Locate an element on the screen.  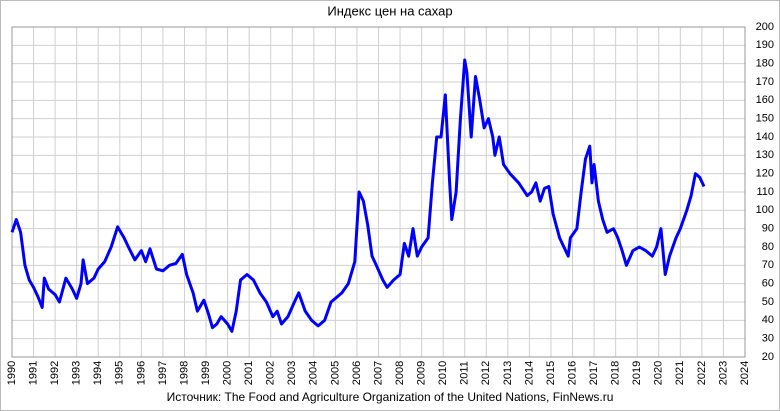
x-tick-label: 2000 is located at coordinates (227, 373).